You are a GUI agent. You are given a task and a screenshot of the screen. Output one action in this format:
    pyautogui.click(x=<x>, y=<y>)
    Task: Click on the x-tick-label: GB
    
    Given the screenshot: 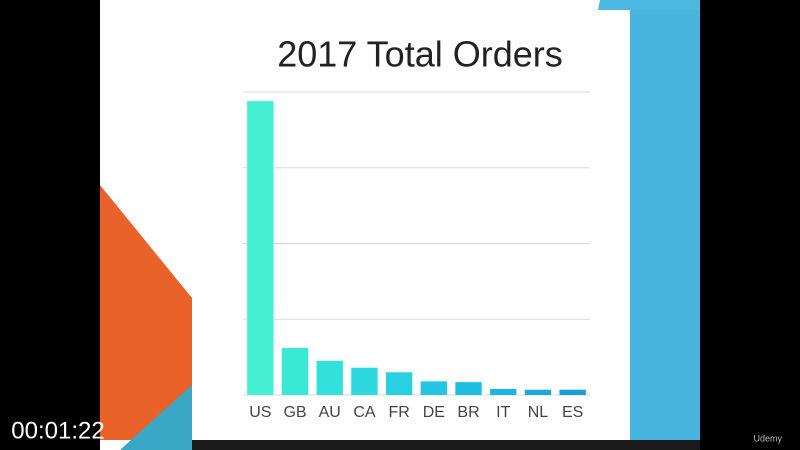 What is the action you would take?
    pyautogui.click(x=294, y=412)
    